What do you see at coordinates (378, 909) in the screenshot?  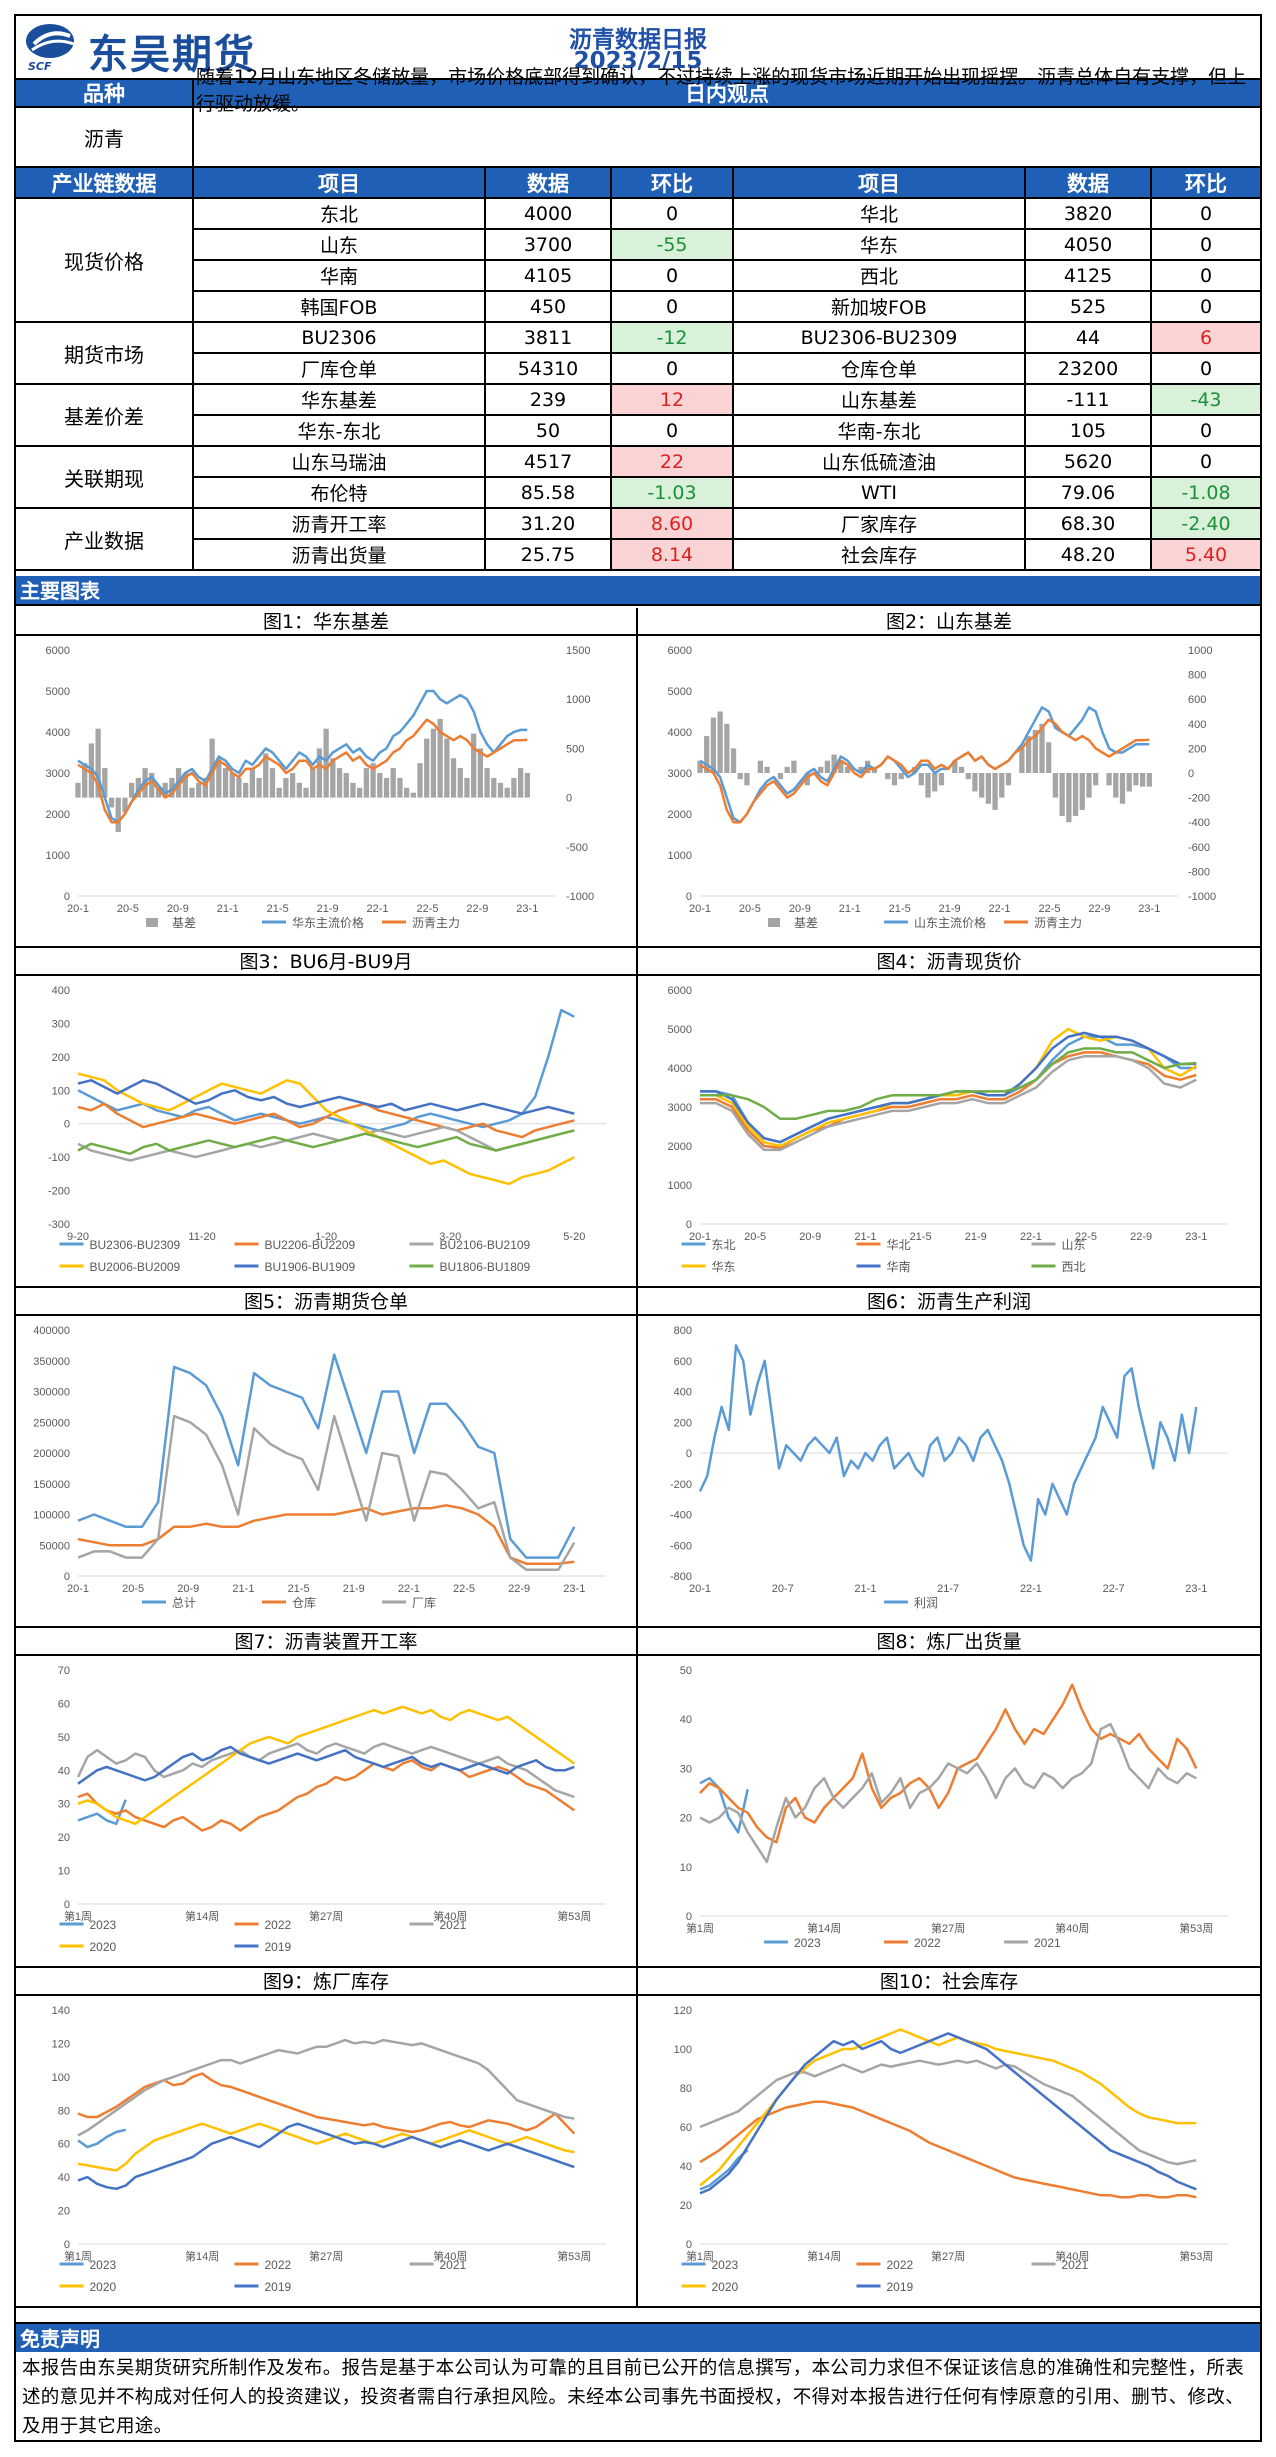 I see `x-tick-label: 22-1` at bounding box center [378, 909].